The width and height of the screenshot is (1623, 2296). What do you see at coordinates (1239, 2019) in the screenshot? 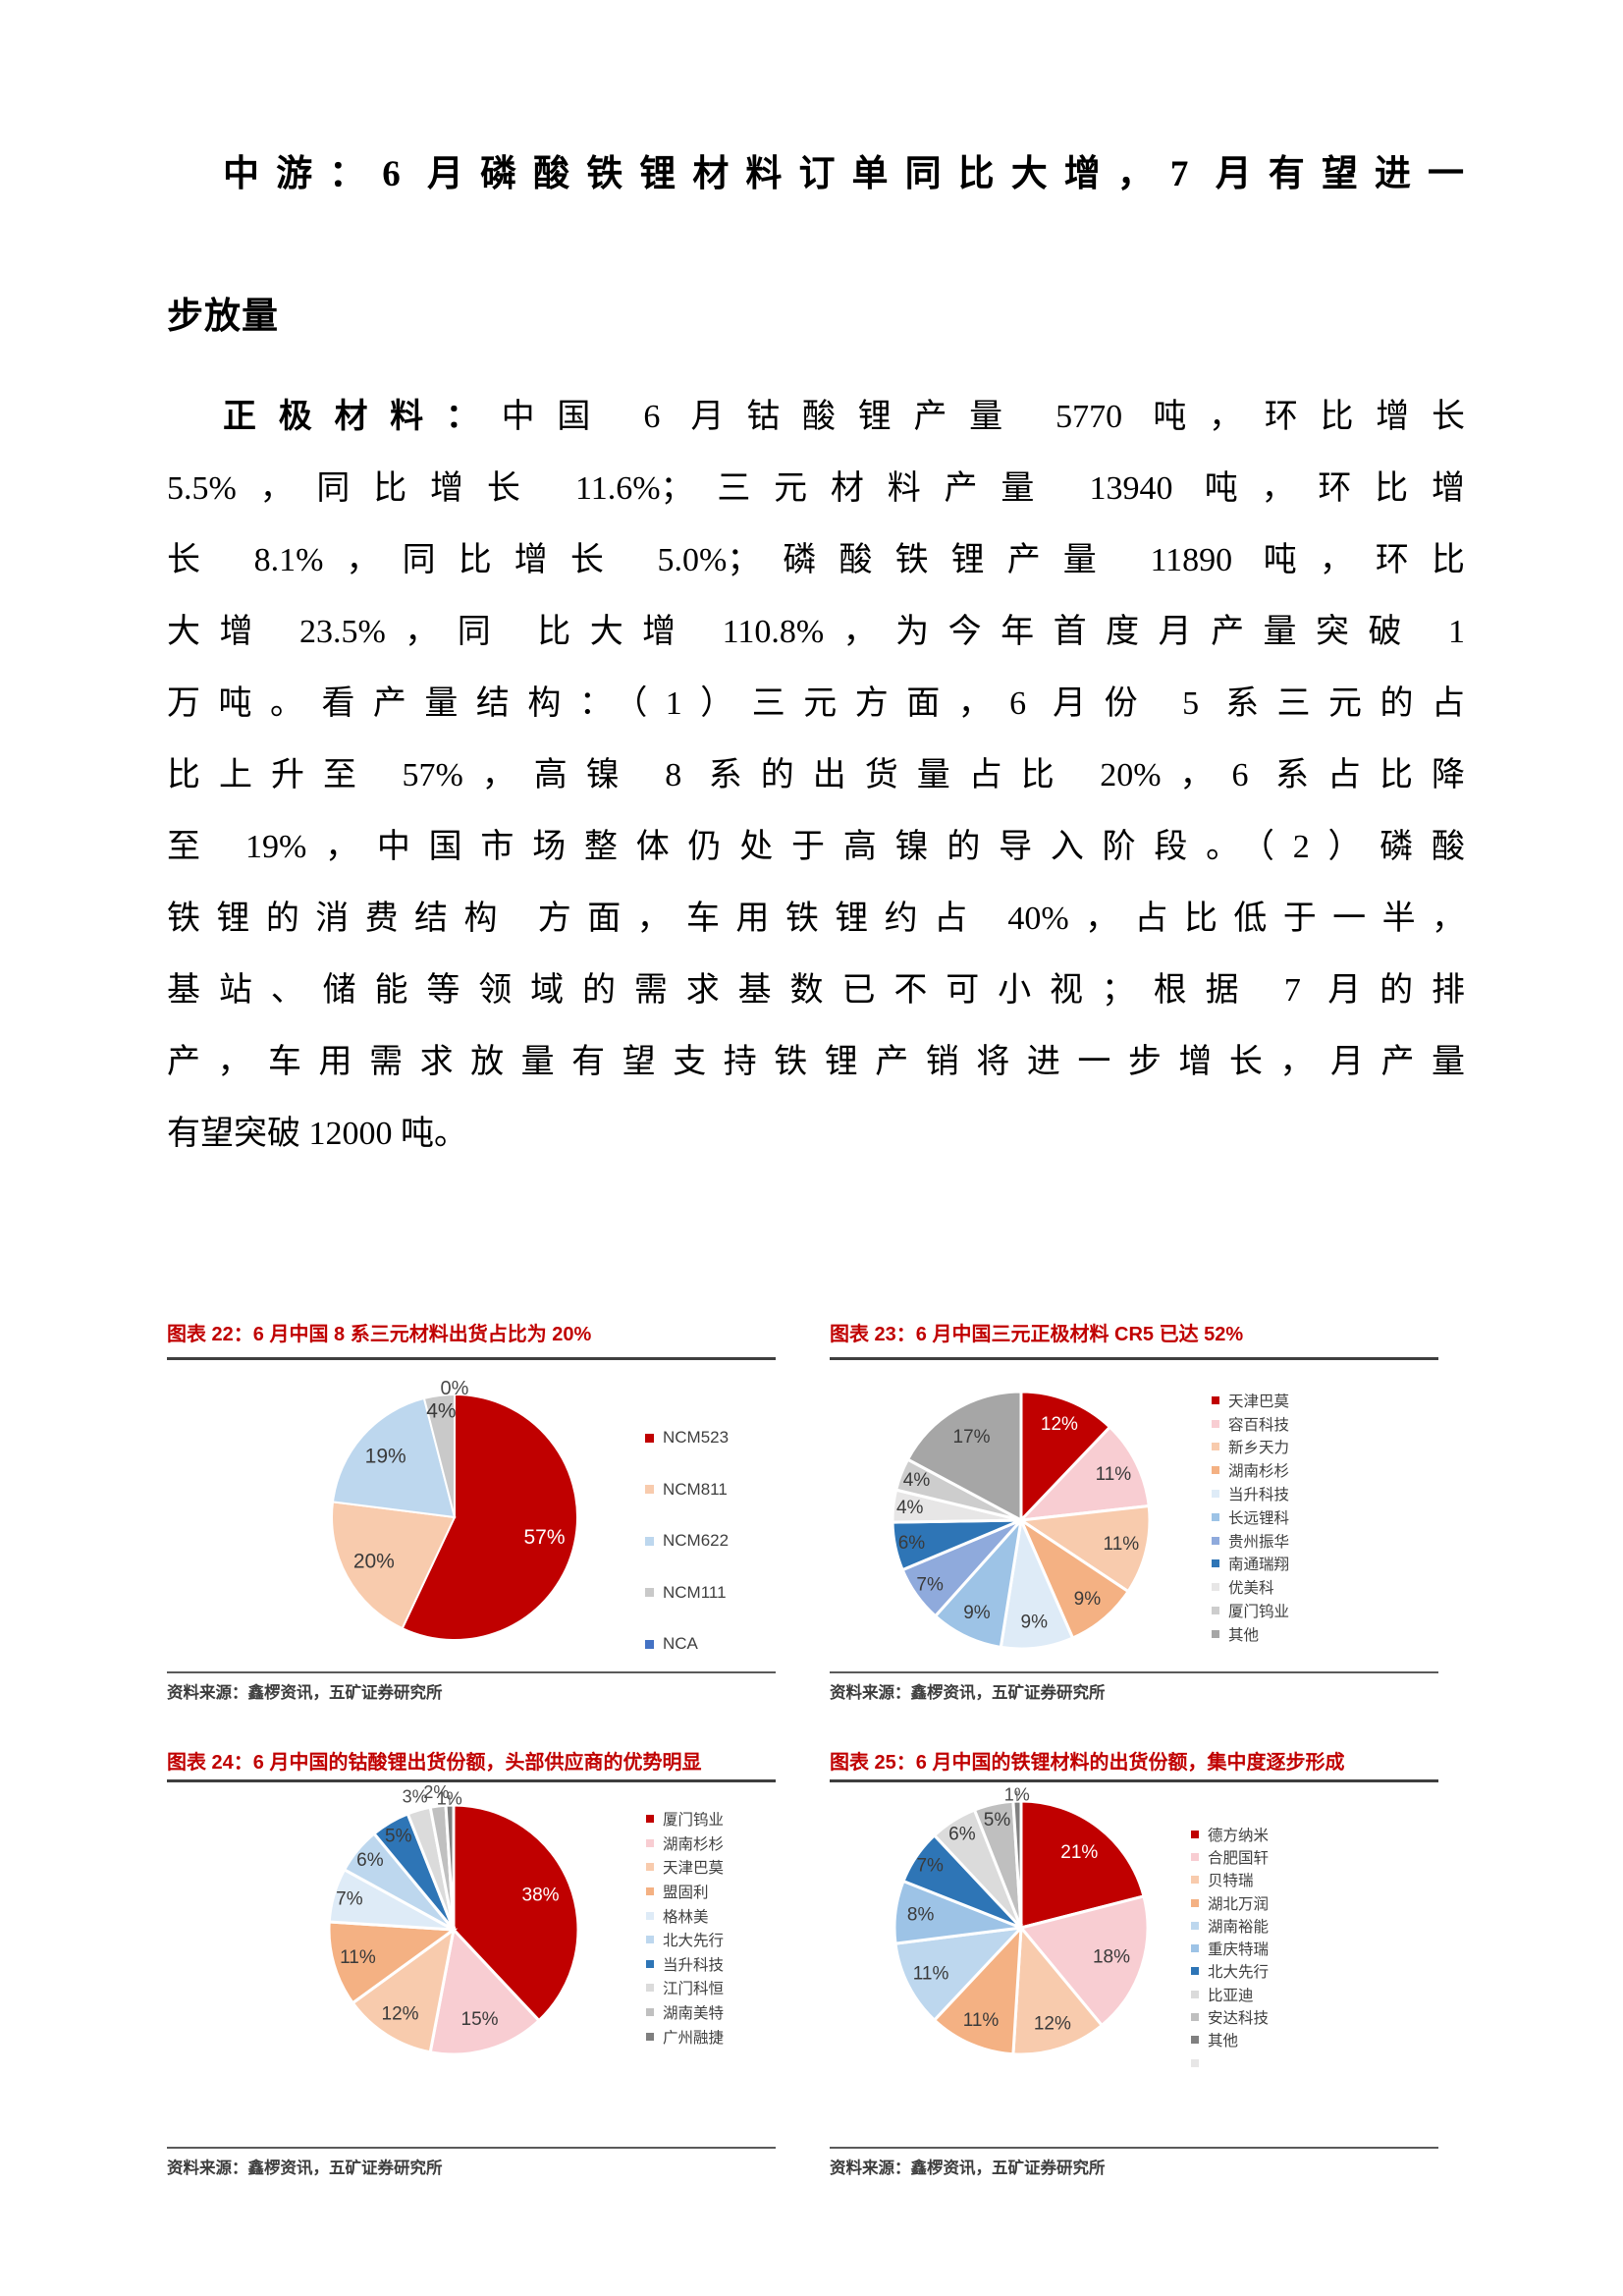
I see `legend-label: 安达科技` at bounding box center [1239, 2019].